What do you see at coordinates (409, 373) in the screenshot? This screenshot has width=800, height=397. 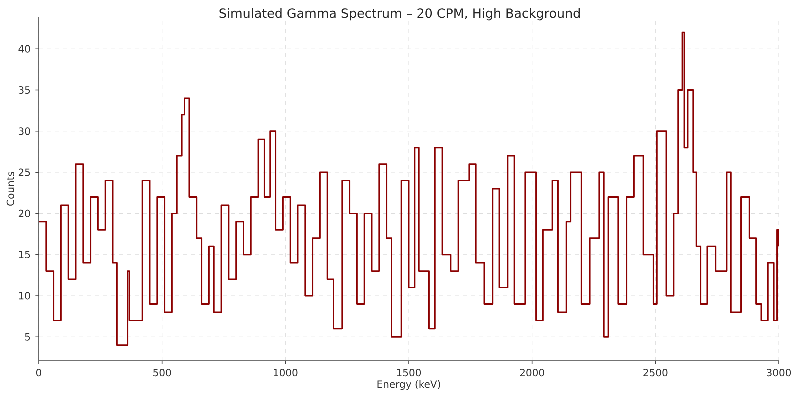 I see `x-tick-label: 1500` at bounding box center [409, 373].